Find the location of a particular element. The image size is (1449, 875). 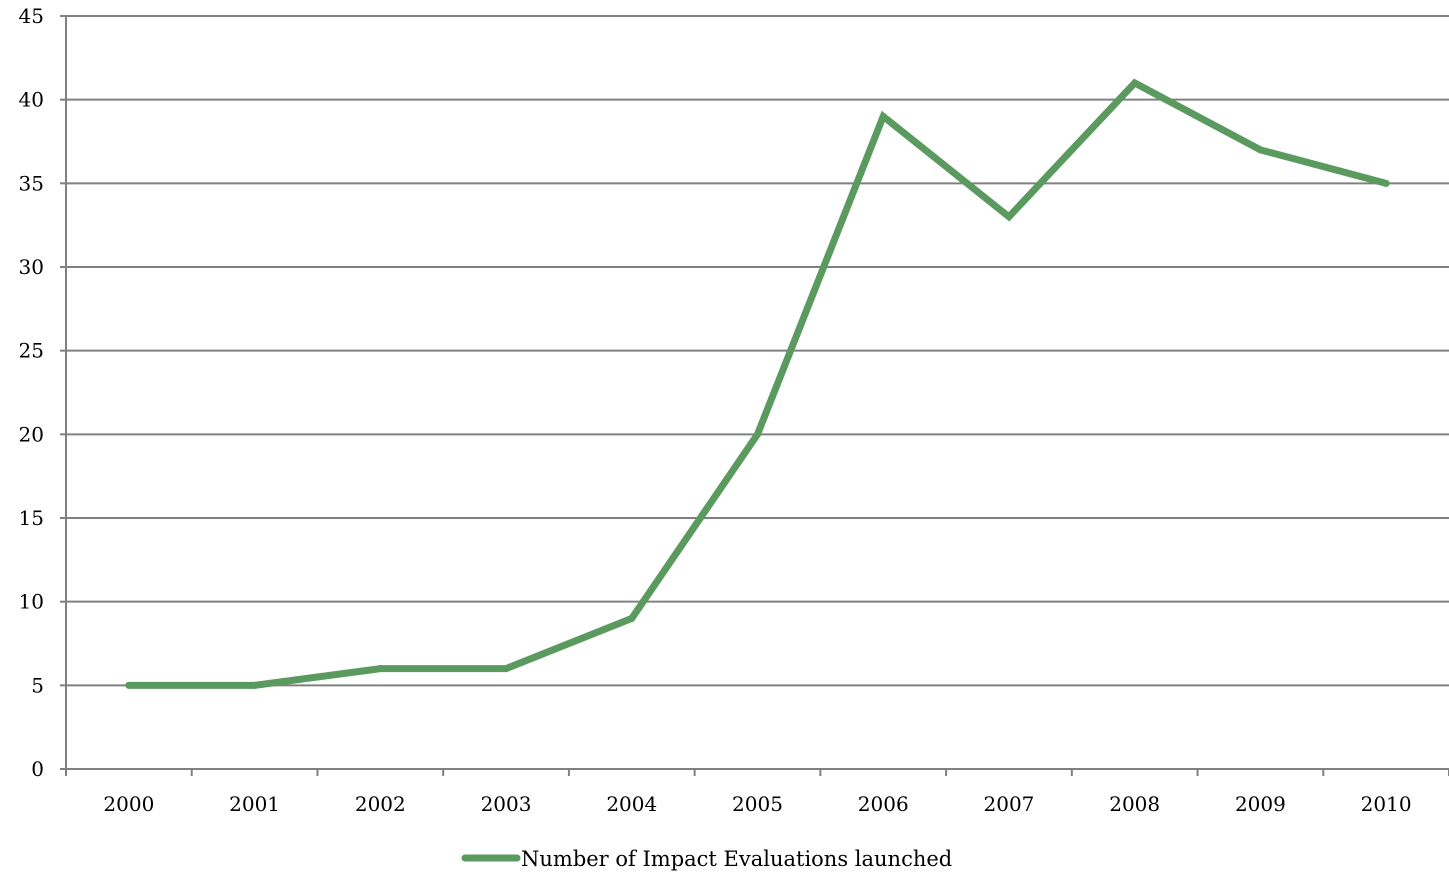

x-tick-label: 2005 is located at coordinates (757, 804).